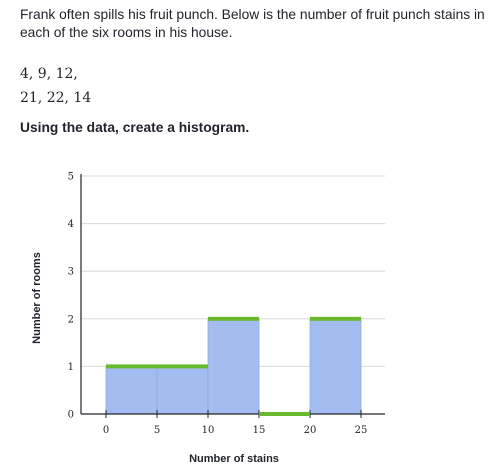 The height and width of the screenshot is (473, 499). What do you see at coordinates (71, 367) in the screenshot?
I see `y-tick-label: 1` at bounding box center [71, 367].